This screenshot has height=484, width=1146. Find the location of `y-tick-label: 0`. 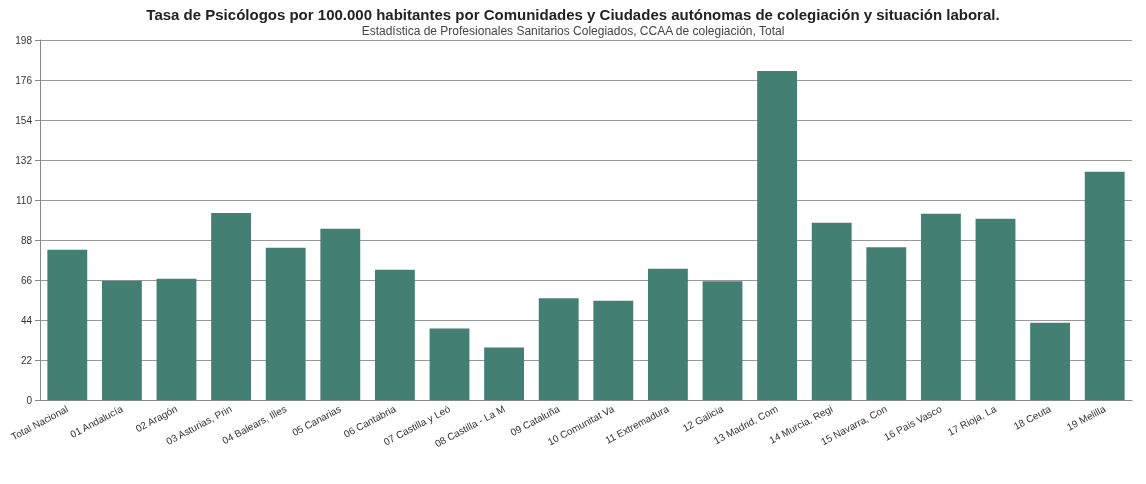

y-tick-label: 0 is located at coordinates (29, 400).